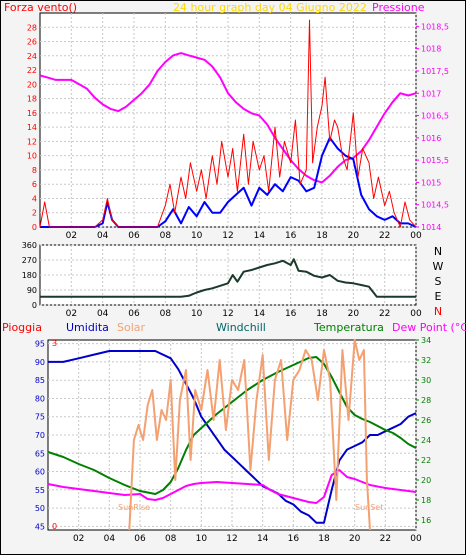 This screenshot has width=466, height=555. What do you see at coordinates (40, 398) in the screenshot?
I see `y-left-tick-label: 80` at bounding box center [40, 398].